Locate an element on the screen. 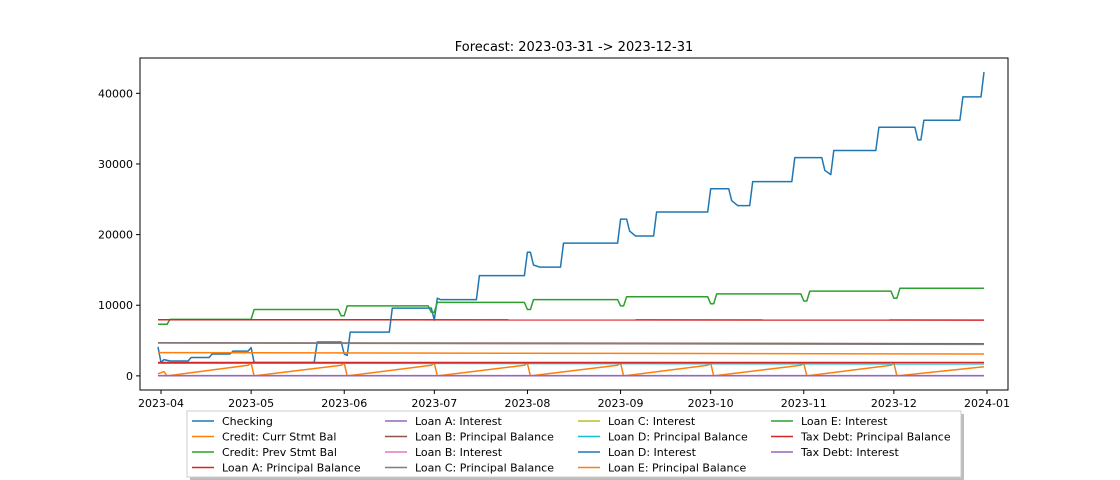 This screenshot has width=1120, height=480. legend-label-5: Loan B: Principal Balance is located at coordinates (484, 437).